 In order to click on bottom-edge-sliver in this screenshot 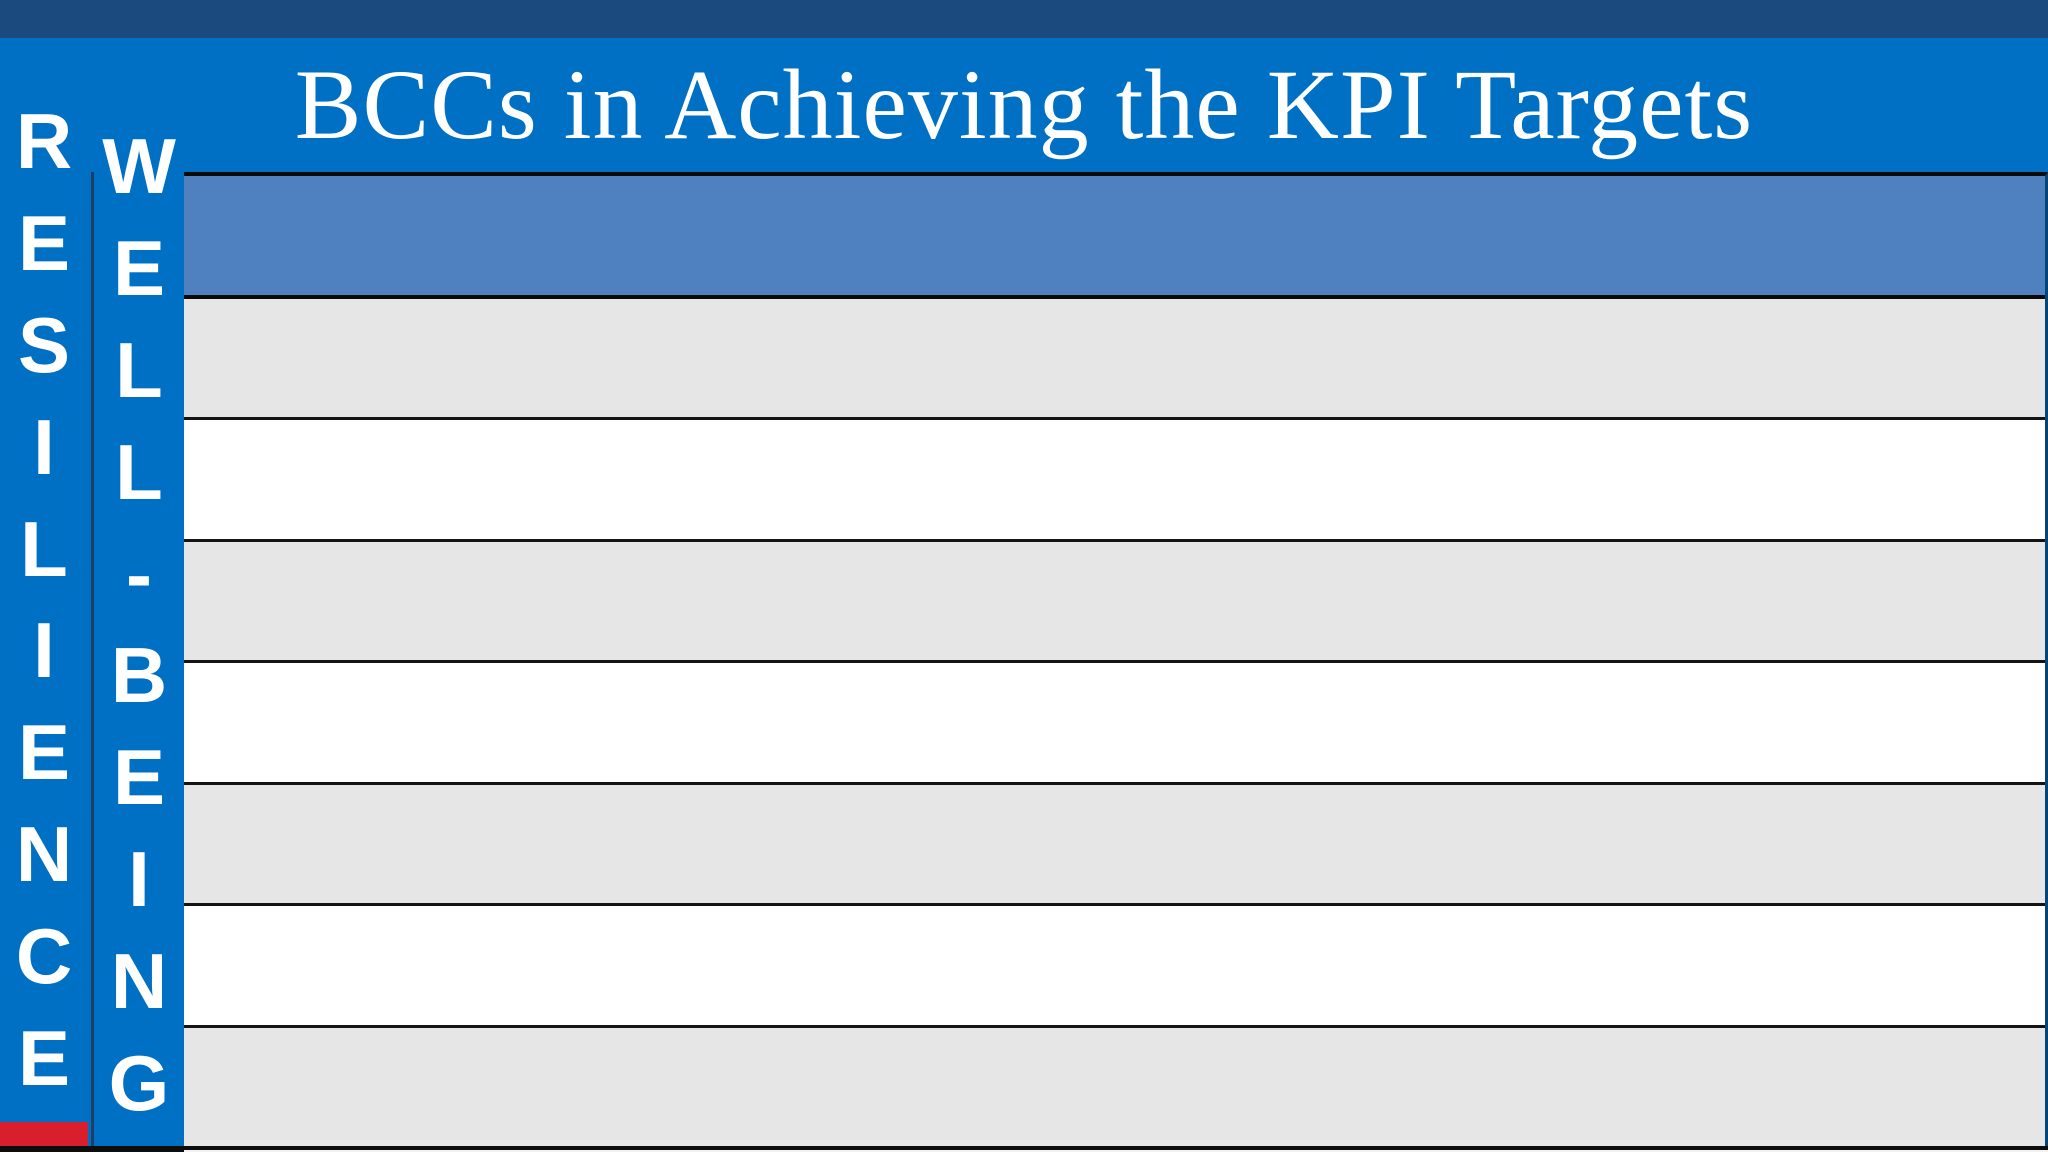, I will do `click(1116, 1151)`.